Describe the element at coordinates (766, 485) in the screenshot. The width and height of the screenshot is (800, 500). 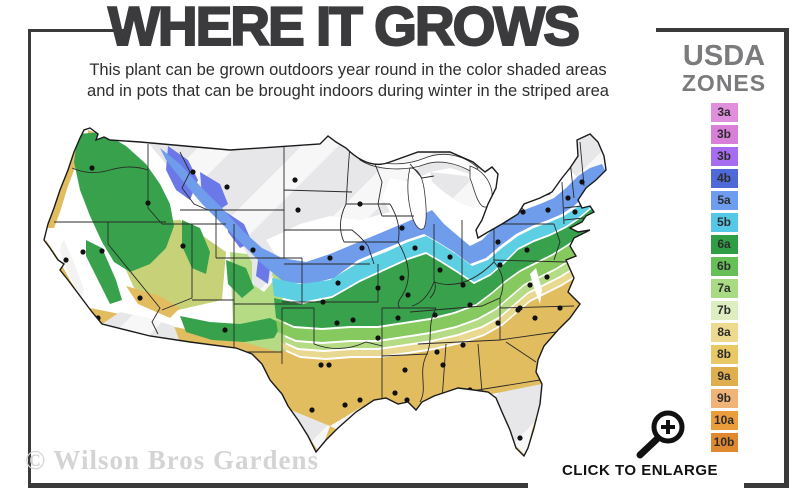
I see `frame-border-bottom-right` at that location.